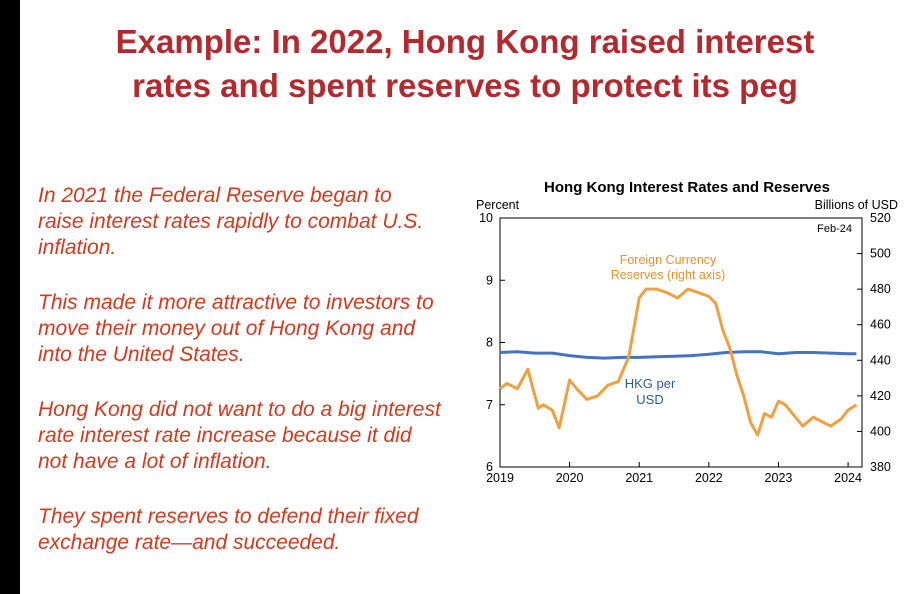 The image size is (904, 594). Describe the element at coordinates (848, 478) in the screenshot. I see `x-tick-label: 2024` at that location.